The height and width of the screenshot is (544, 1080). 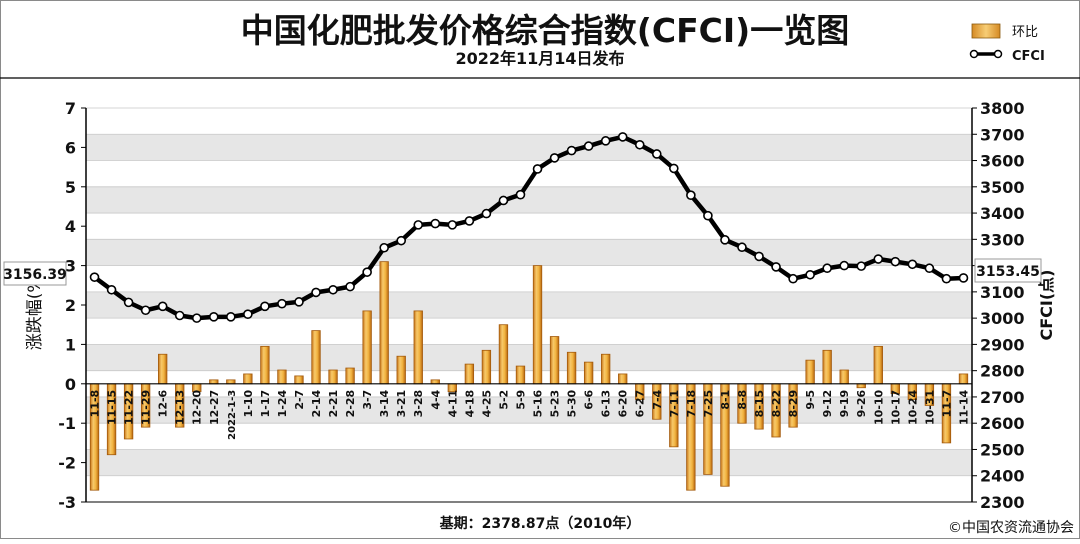 I want to click on base-period-note: 基期：2378.87点（2010年）, so click(x=540, y=523).